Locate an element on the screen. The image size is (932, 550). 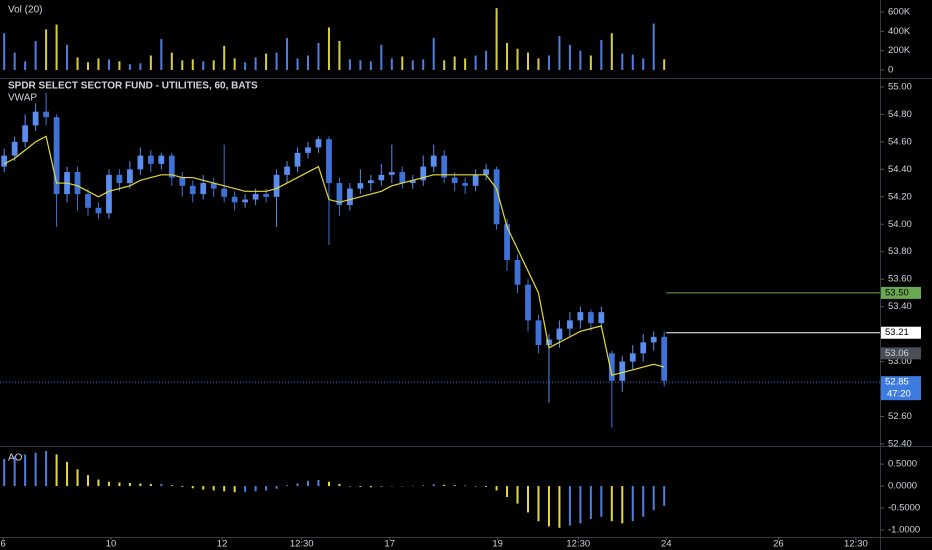
x-tick-label: 6 is located at coordinates (2, 544).